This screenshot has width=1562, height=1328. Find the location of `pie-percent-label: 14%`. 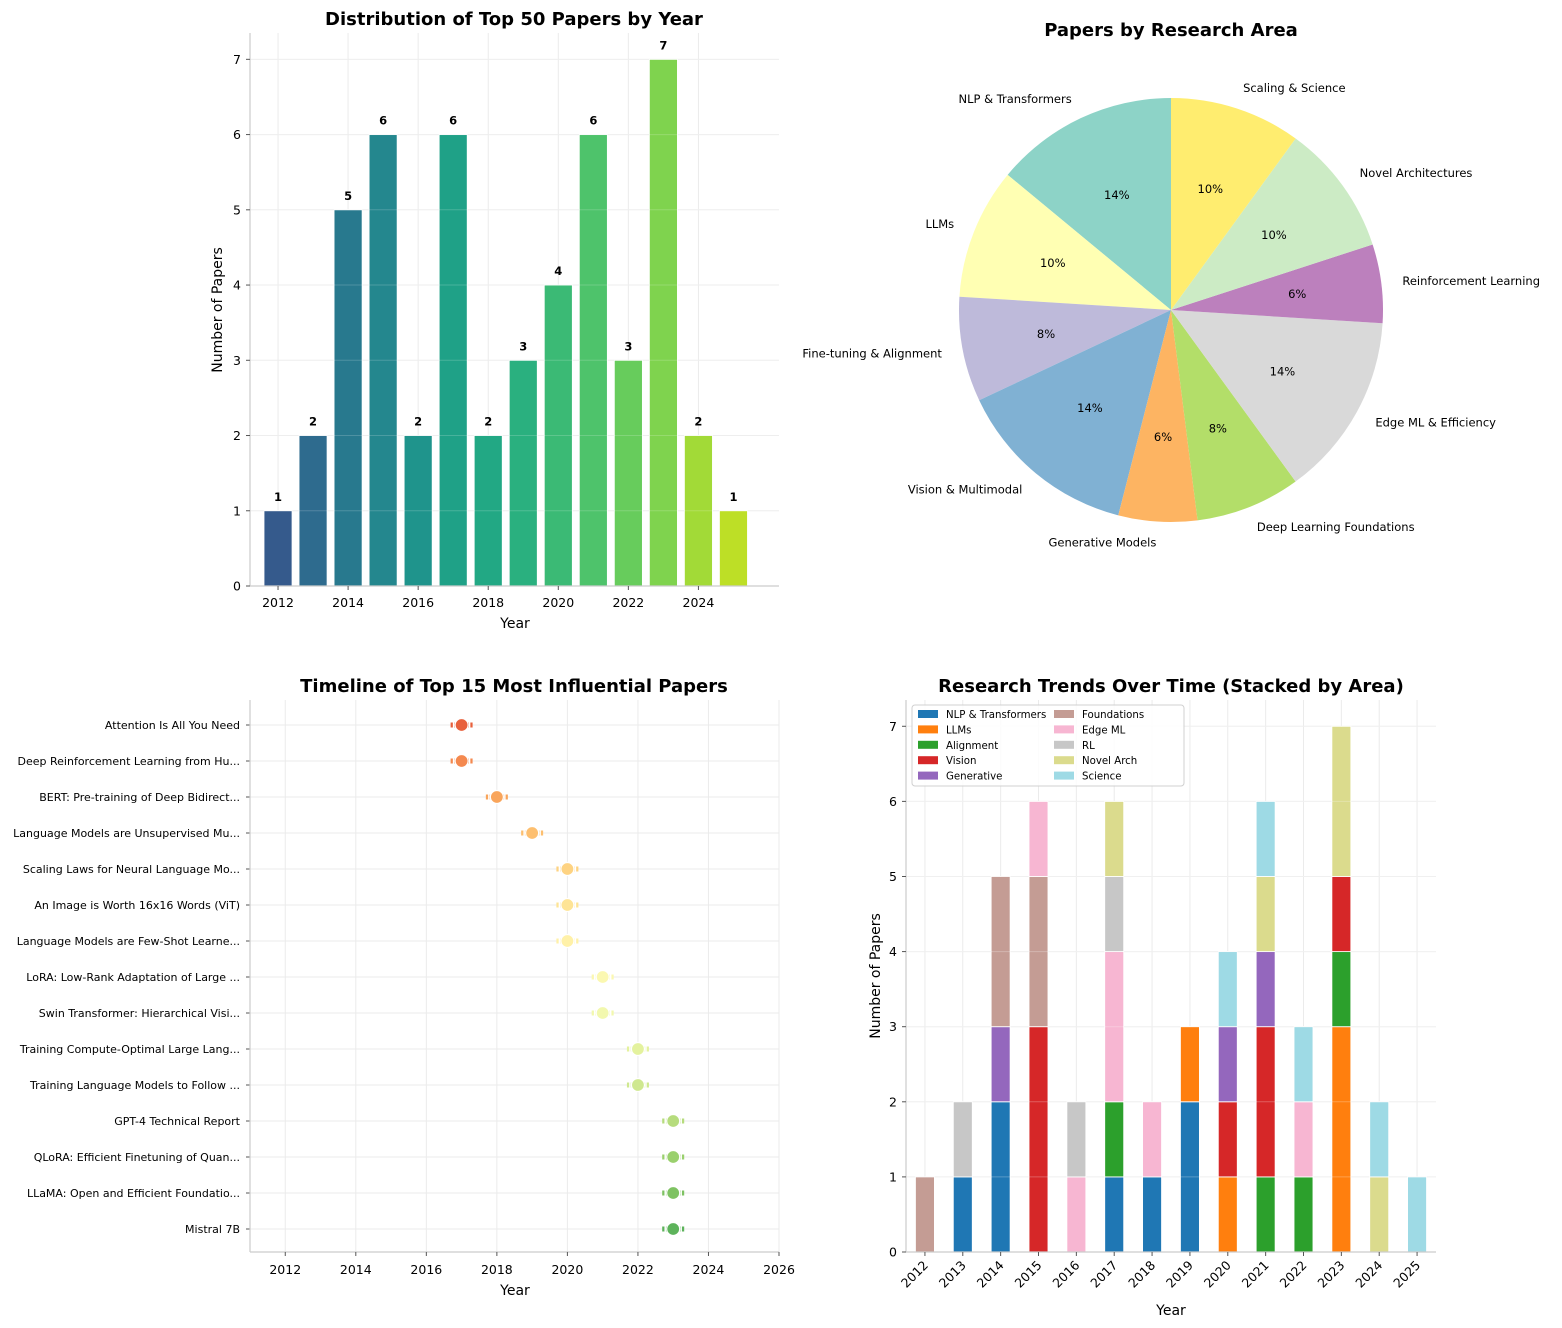

pie-percent-label: 14% is located at coordinates (1283, 371).